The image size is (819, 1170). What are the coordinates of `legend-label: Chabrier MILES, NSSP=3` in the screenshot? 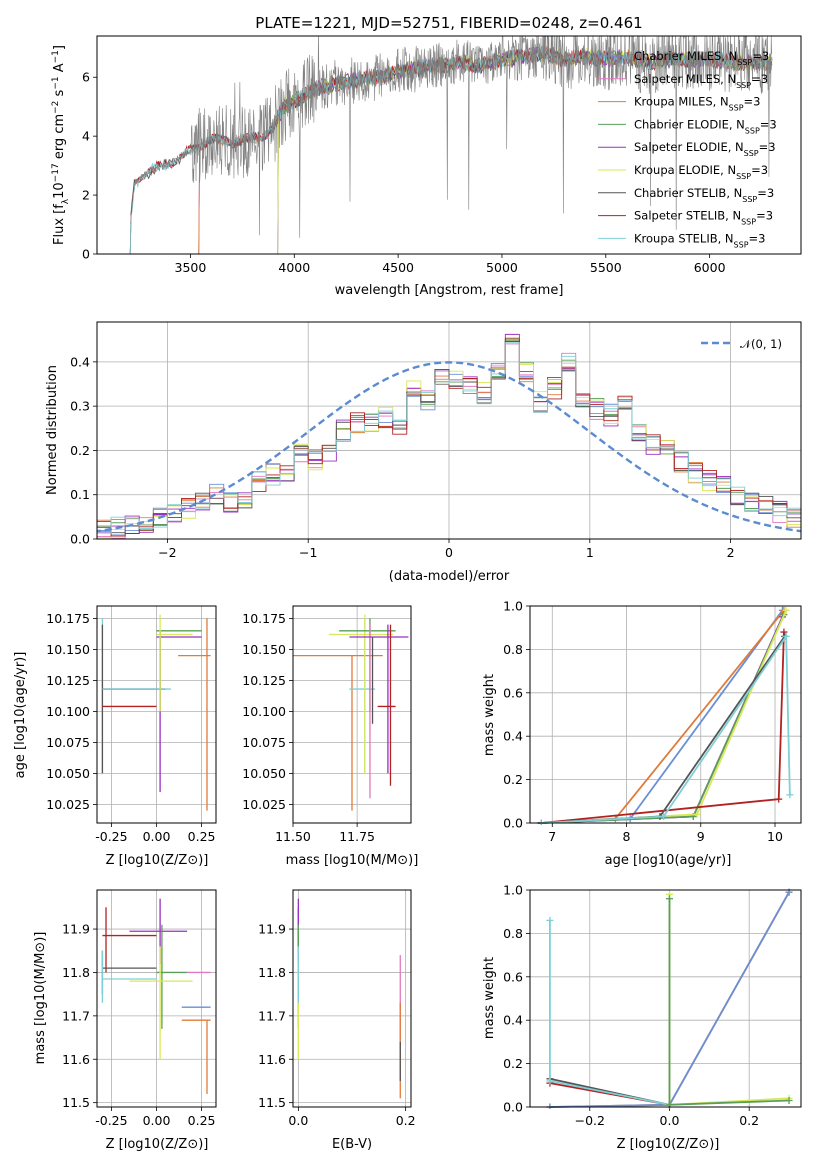 It's located at (701, 58).